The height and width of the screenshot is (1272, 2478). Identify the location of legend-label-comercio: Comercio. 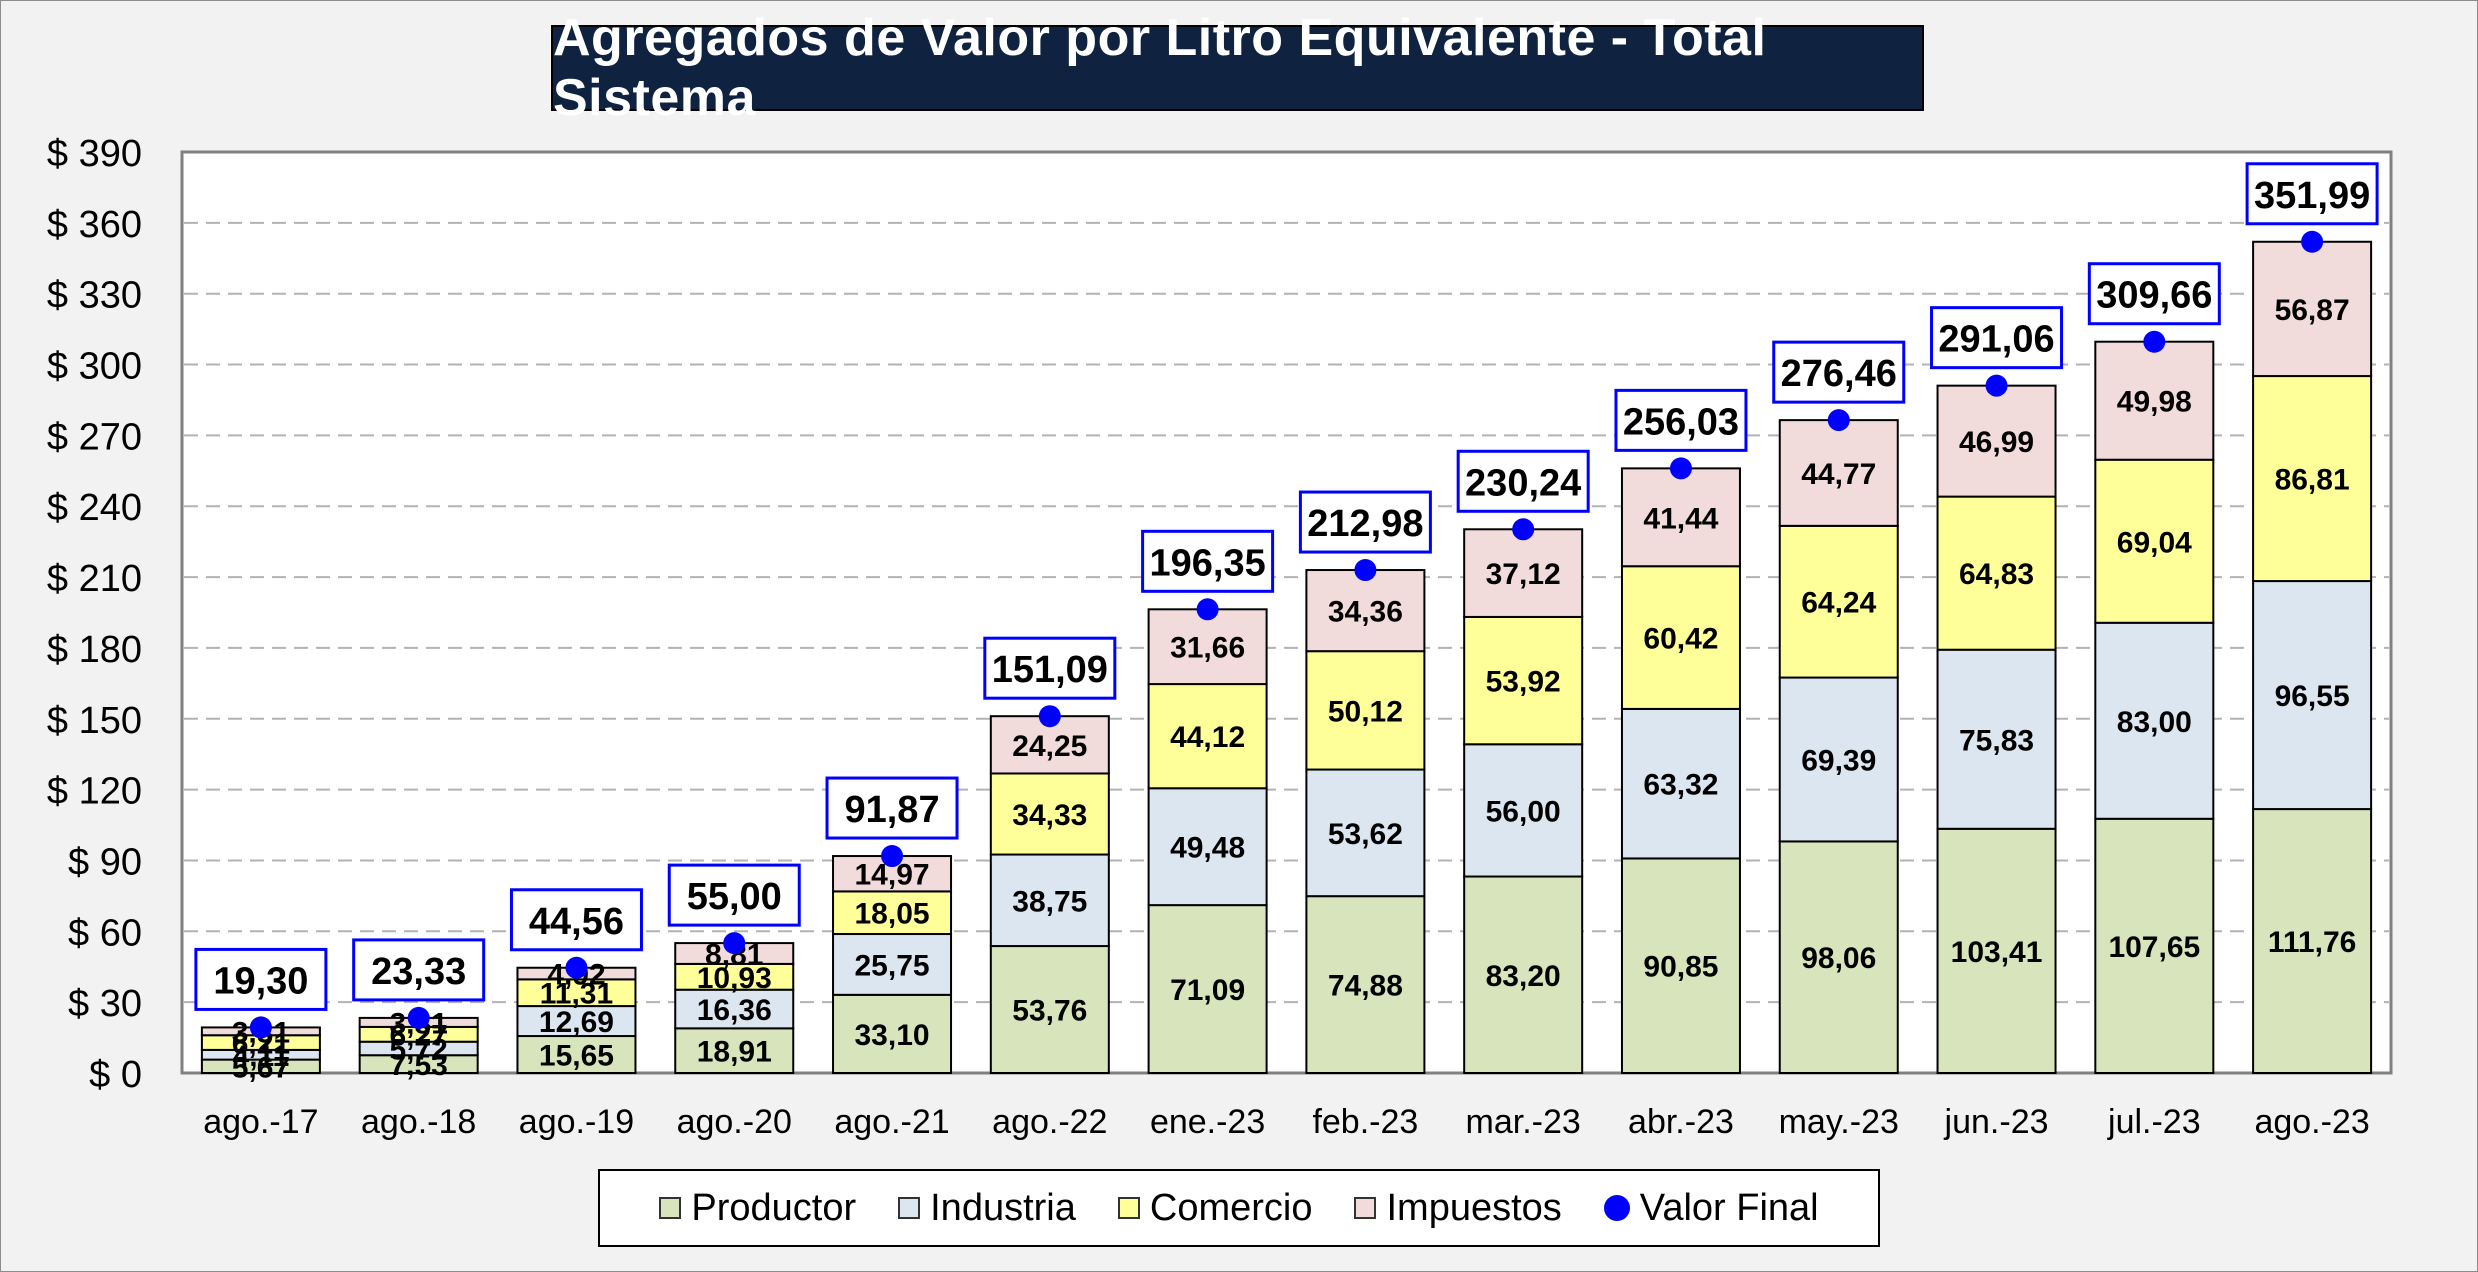
(1231, 1207).